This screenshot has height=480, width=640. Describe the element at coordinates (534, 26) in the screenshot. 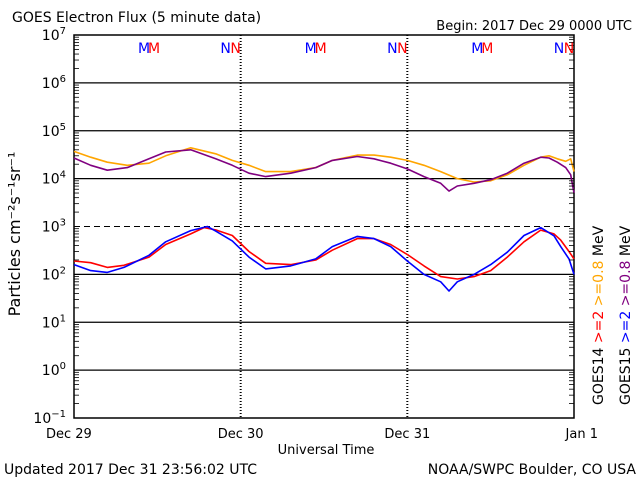

I see `begin-label: Begin: 2017 Dec 29 0000 UTC` at that location.